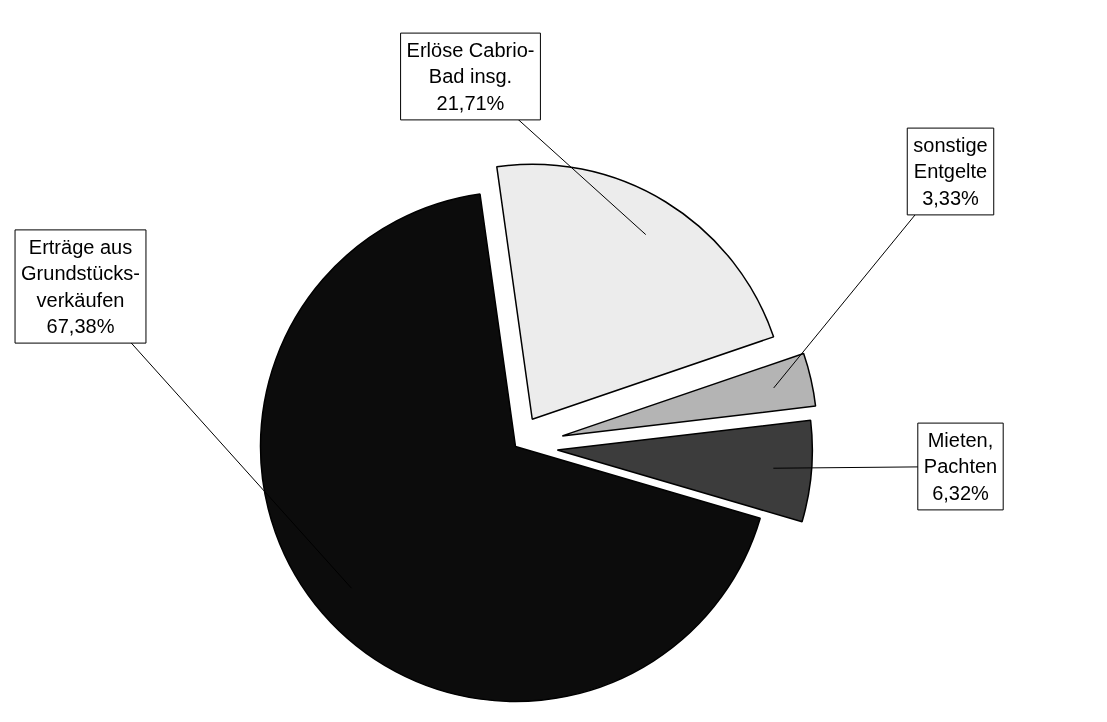 The image size is (1107, 722). Describe the element at coordinates (950, 158) in the screenshot. I see `slice-label: sonstige Entgelte` at that location.